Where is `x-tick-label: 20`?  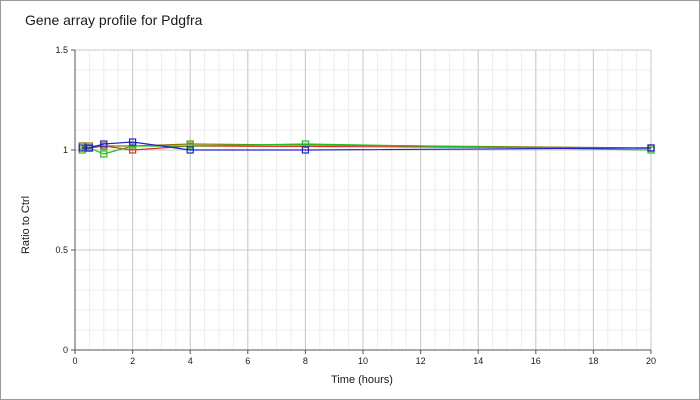
x-tick-label: 20 is located at coordinates (651, 361).